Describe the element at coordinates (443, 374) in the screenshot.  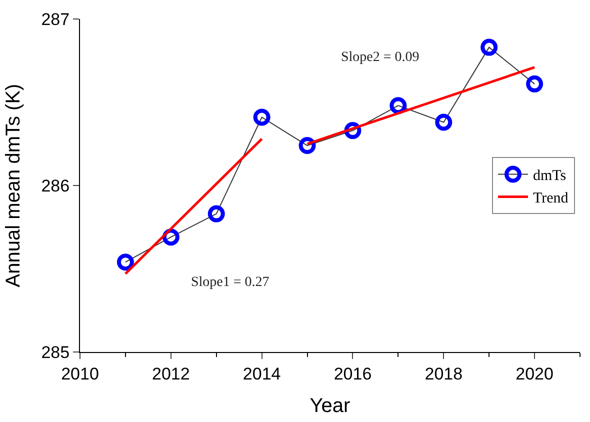
I see `x-tick-label: 2018` at that location.